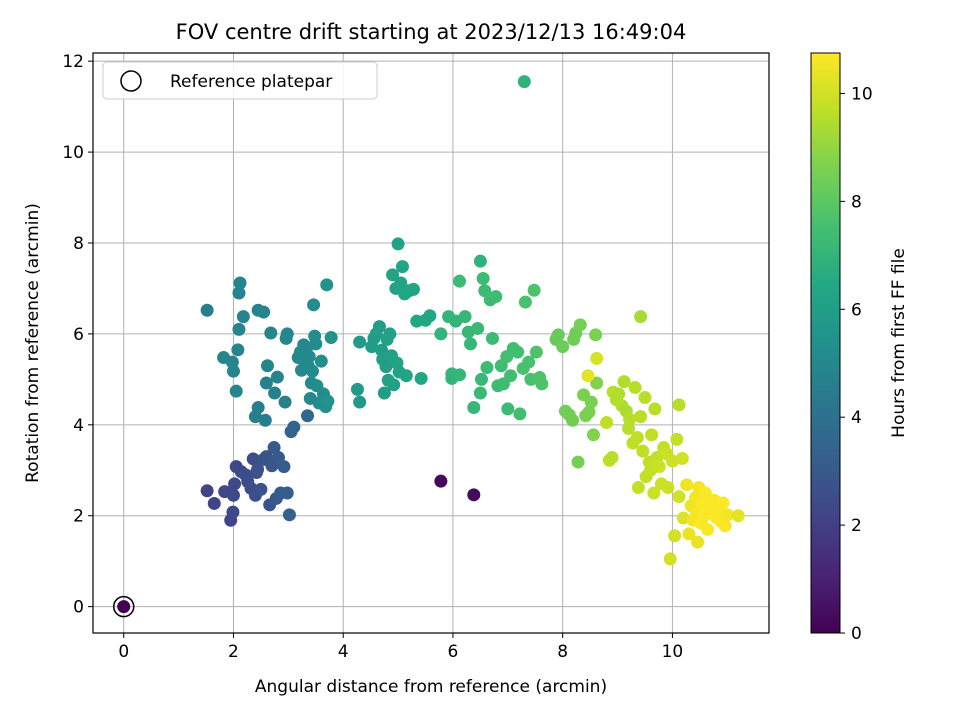  Describe the element at coordinates (431, 687) in the screenshot. I see `x-axis-label: Angular distance from reference (arcmin)` at that location.